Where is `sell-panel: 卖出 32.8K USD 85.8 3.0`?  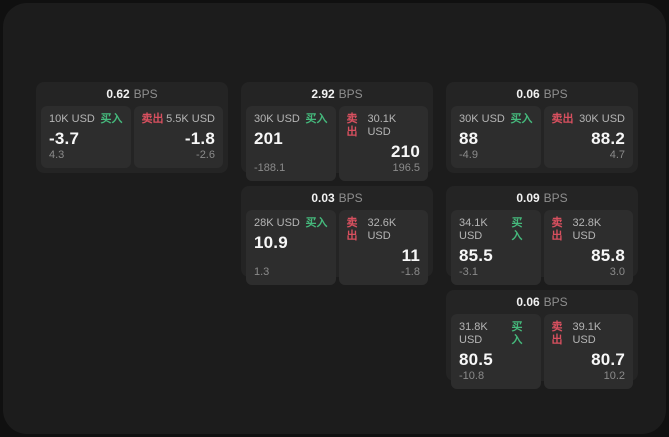 sell-panel: 卖出 32.8K USD 85.8 3.0 is located at coordinates (588, 247).